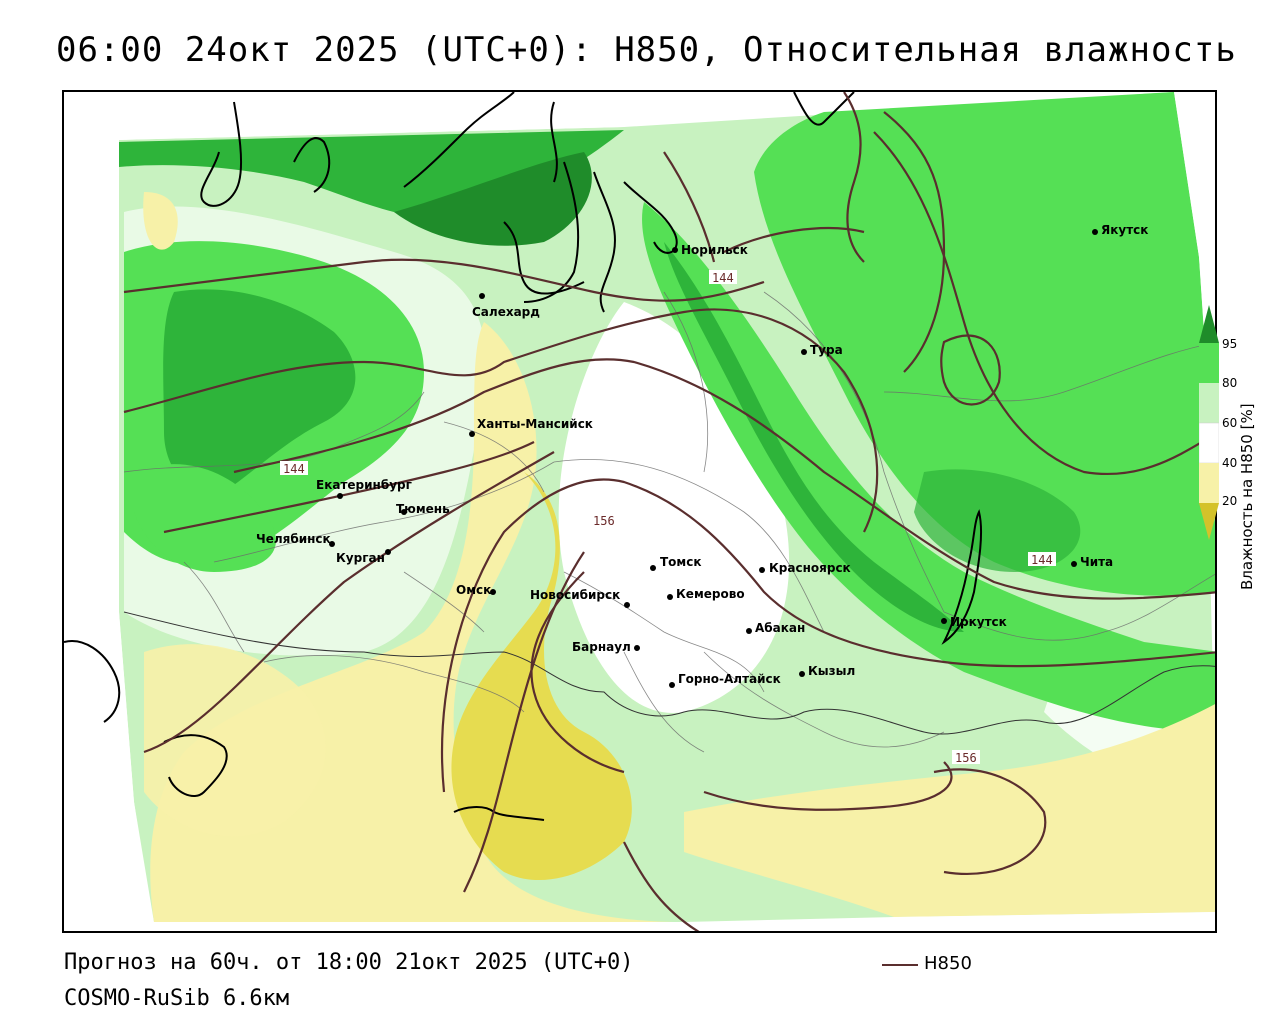 This screenshot has height=1024, width=1280. I want to click on very-wet-region-west, so click(259, 391).